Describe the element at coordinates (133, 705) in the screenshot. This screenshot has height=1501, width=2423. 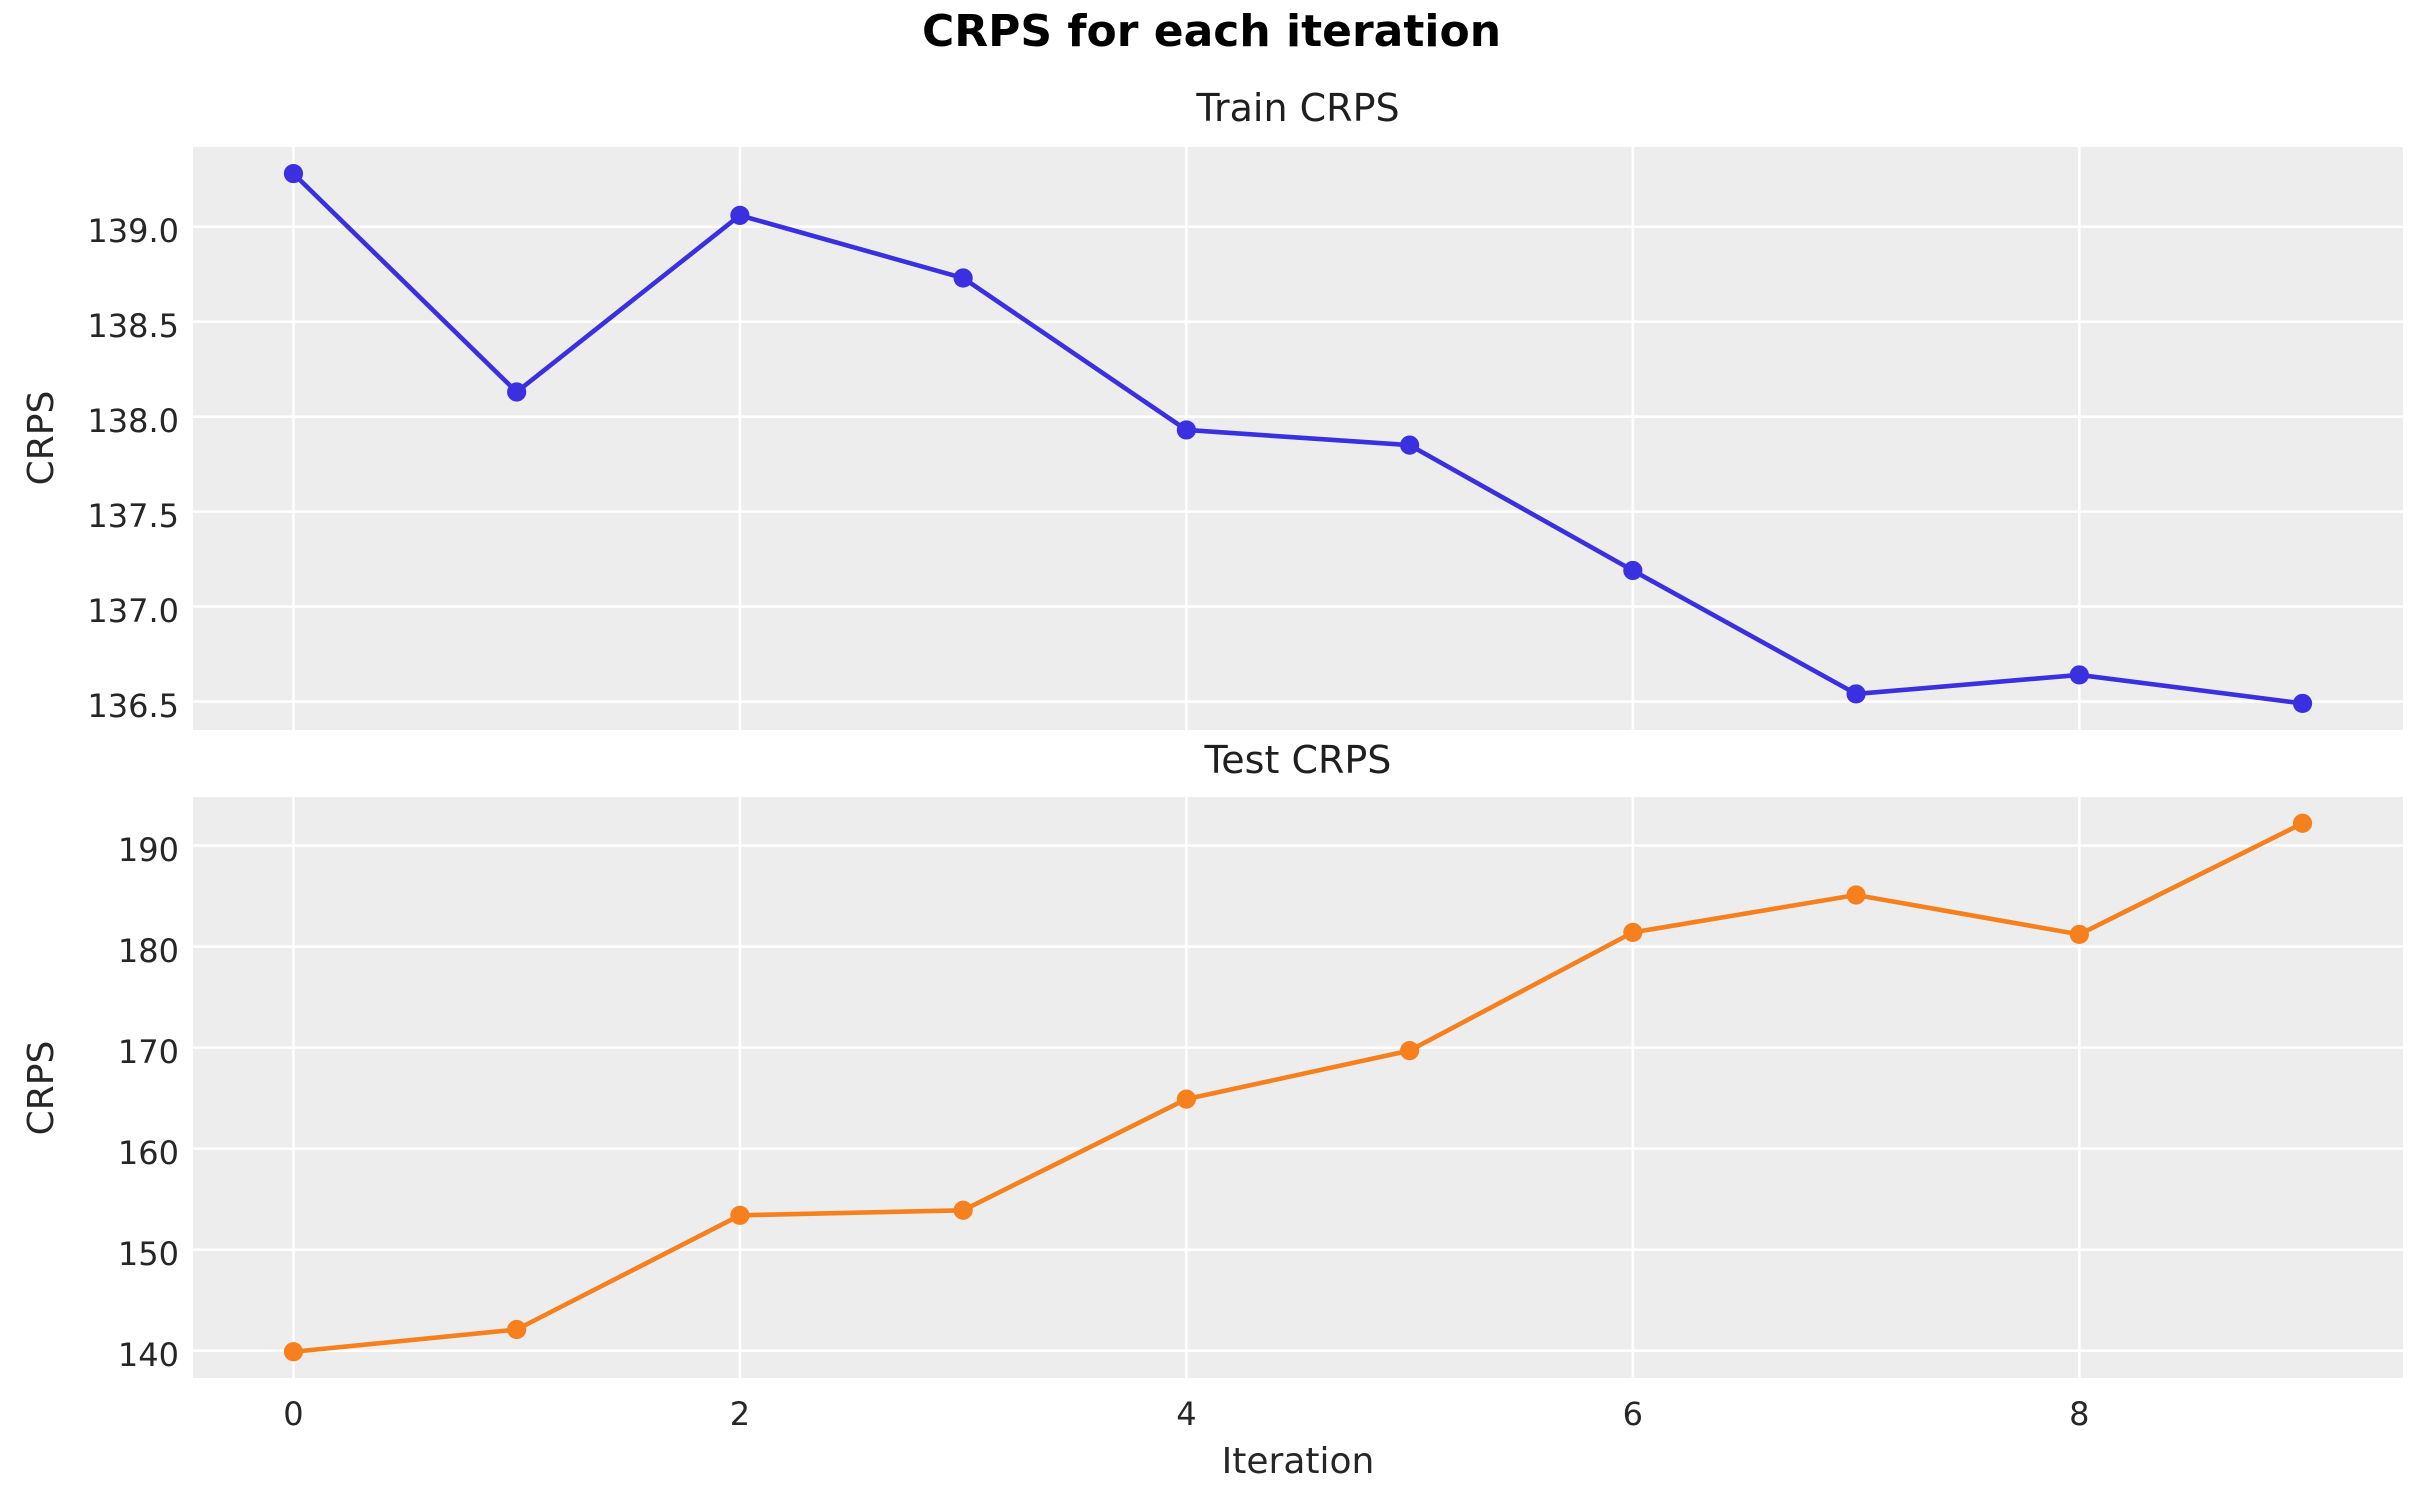
I see `train-ytick-label: 136.5` at that location.